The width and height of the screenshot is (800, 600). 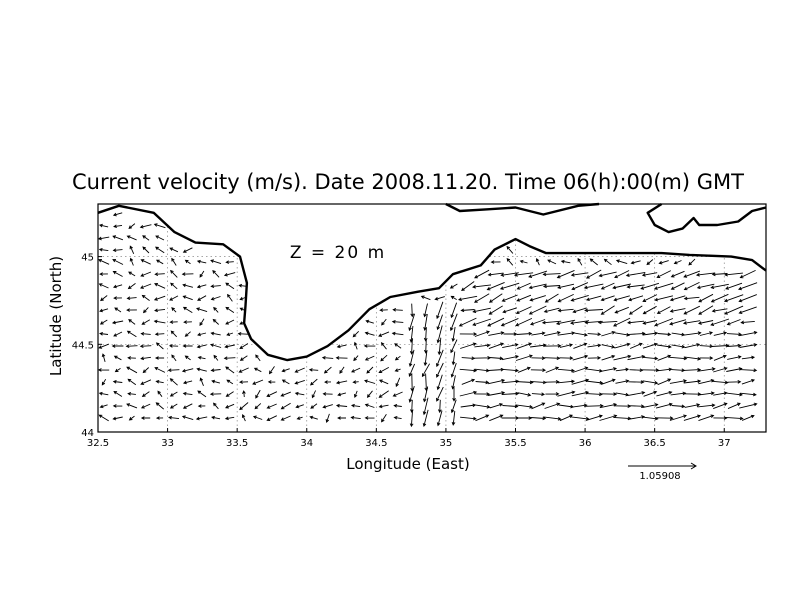 I want to click on x-axis-ticks: 32.5 33 33.5 34 34.5 35 35.5 36 36.5 37, so click(x=409, y=438).